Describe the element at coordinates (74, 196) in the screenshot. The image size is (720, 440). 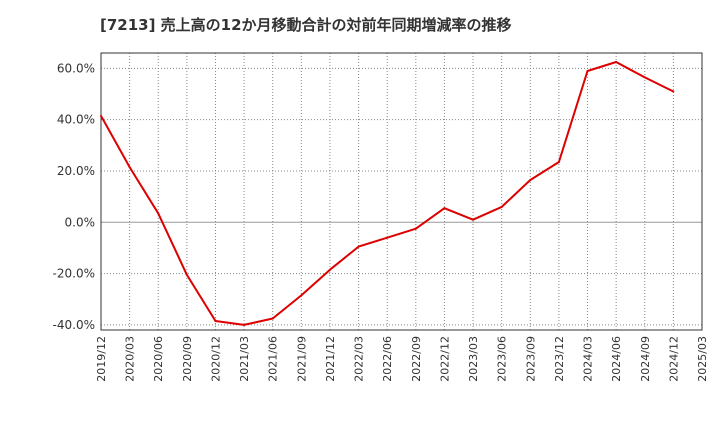
I see `y-axis-ticks: 60.0% 40.0% 20.0% 0.0% -20.0% -40.0%` at that location.